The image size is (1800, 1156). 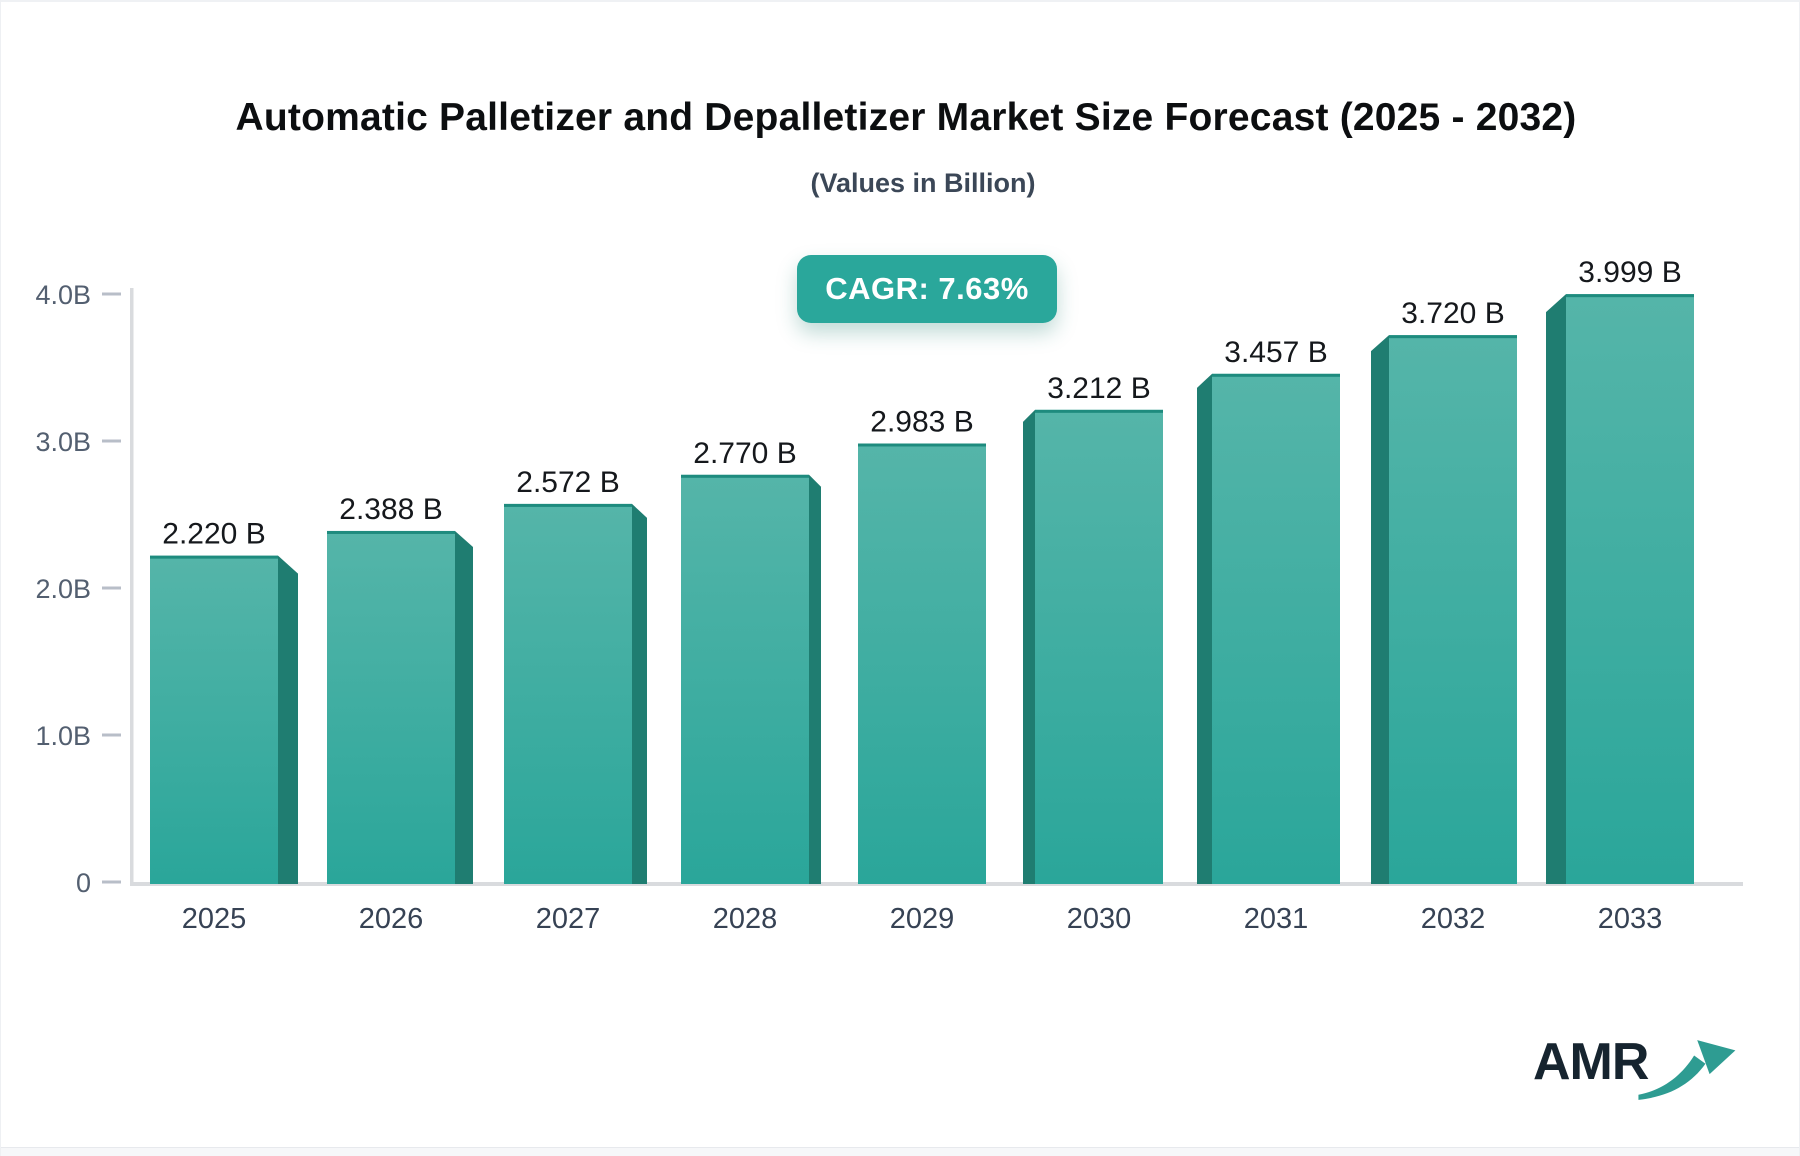 I want to click on x-axis-label: 2027, so click(x=568, y=919).